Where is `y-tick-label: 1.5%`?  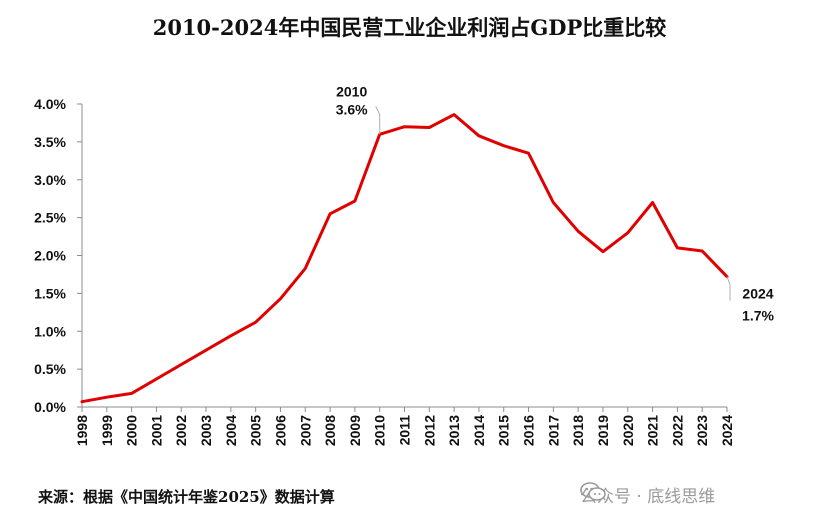
y-tick-label: 1.5% is located at coordinates (50, 293).